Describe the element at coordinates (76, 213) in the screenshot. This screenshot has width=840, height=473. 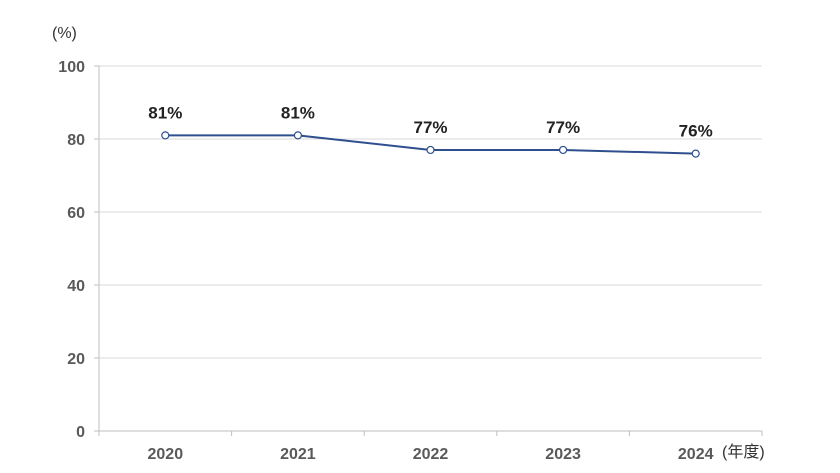
I see `y-tick-label: 60` at that location.